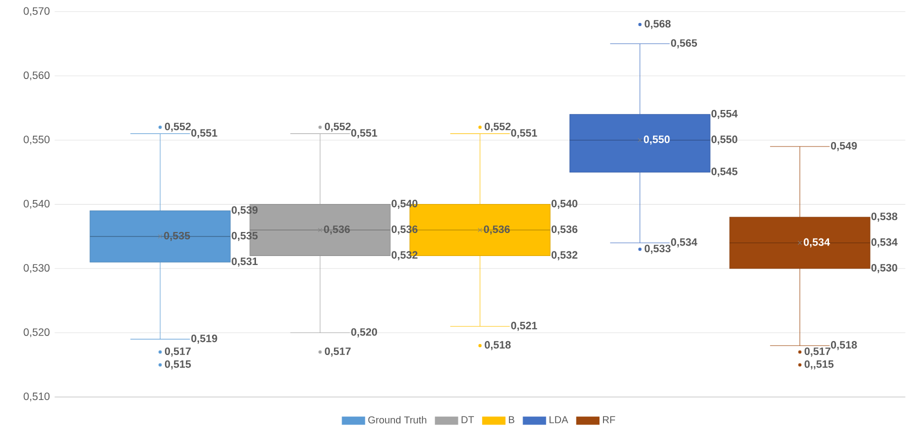 This screenshot has height=427, width=911. What do you see at coordinates (37, 204) in the screenshot?
I see `y-tick-label: 0,540` at bounding box center [37, 204].